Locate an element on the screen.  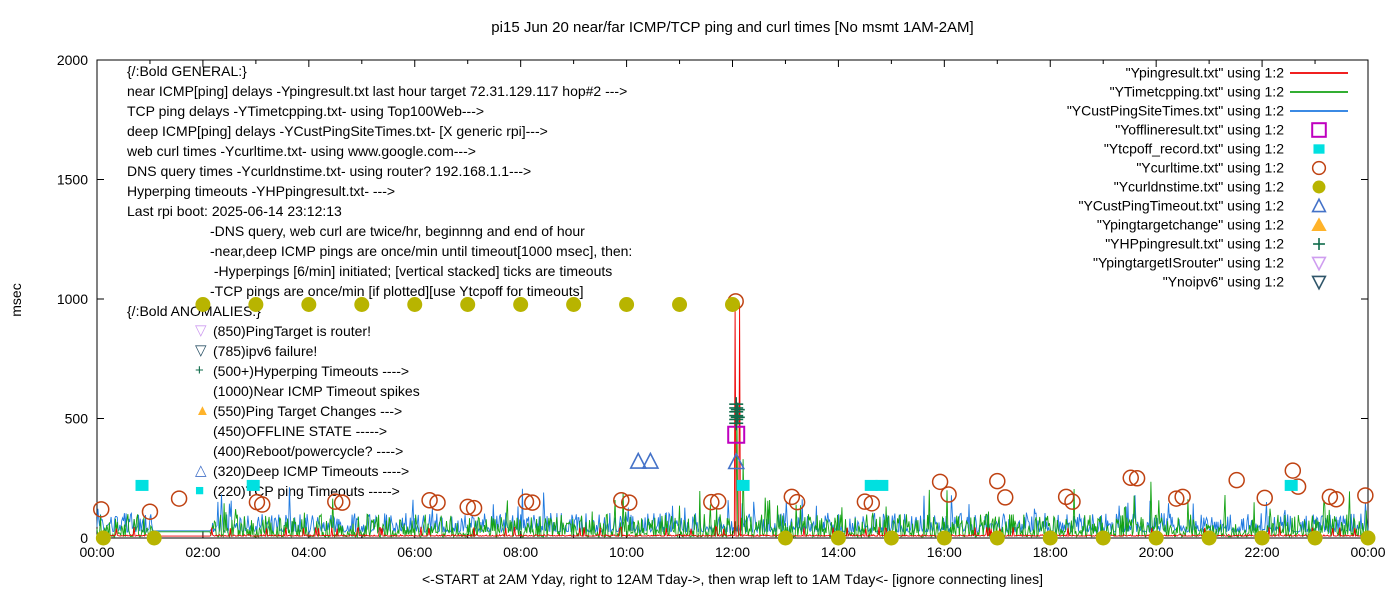
open-triangle-up-icon: △ is located at coordinates (201, 470).